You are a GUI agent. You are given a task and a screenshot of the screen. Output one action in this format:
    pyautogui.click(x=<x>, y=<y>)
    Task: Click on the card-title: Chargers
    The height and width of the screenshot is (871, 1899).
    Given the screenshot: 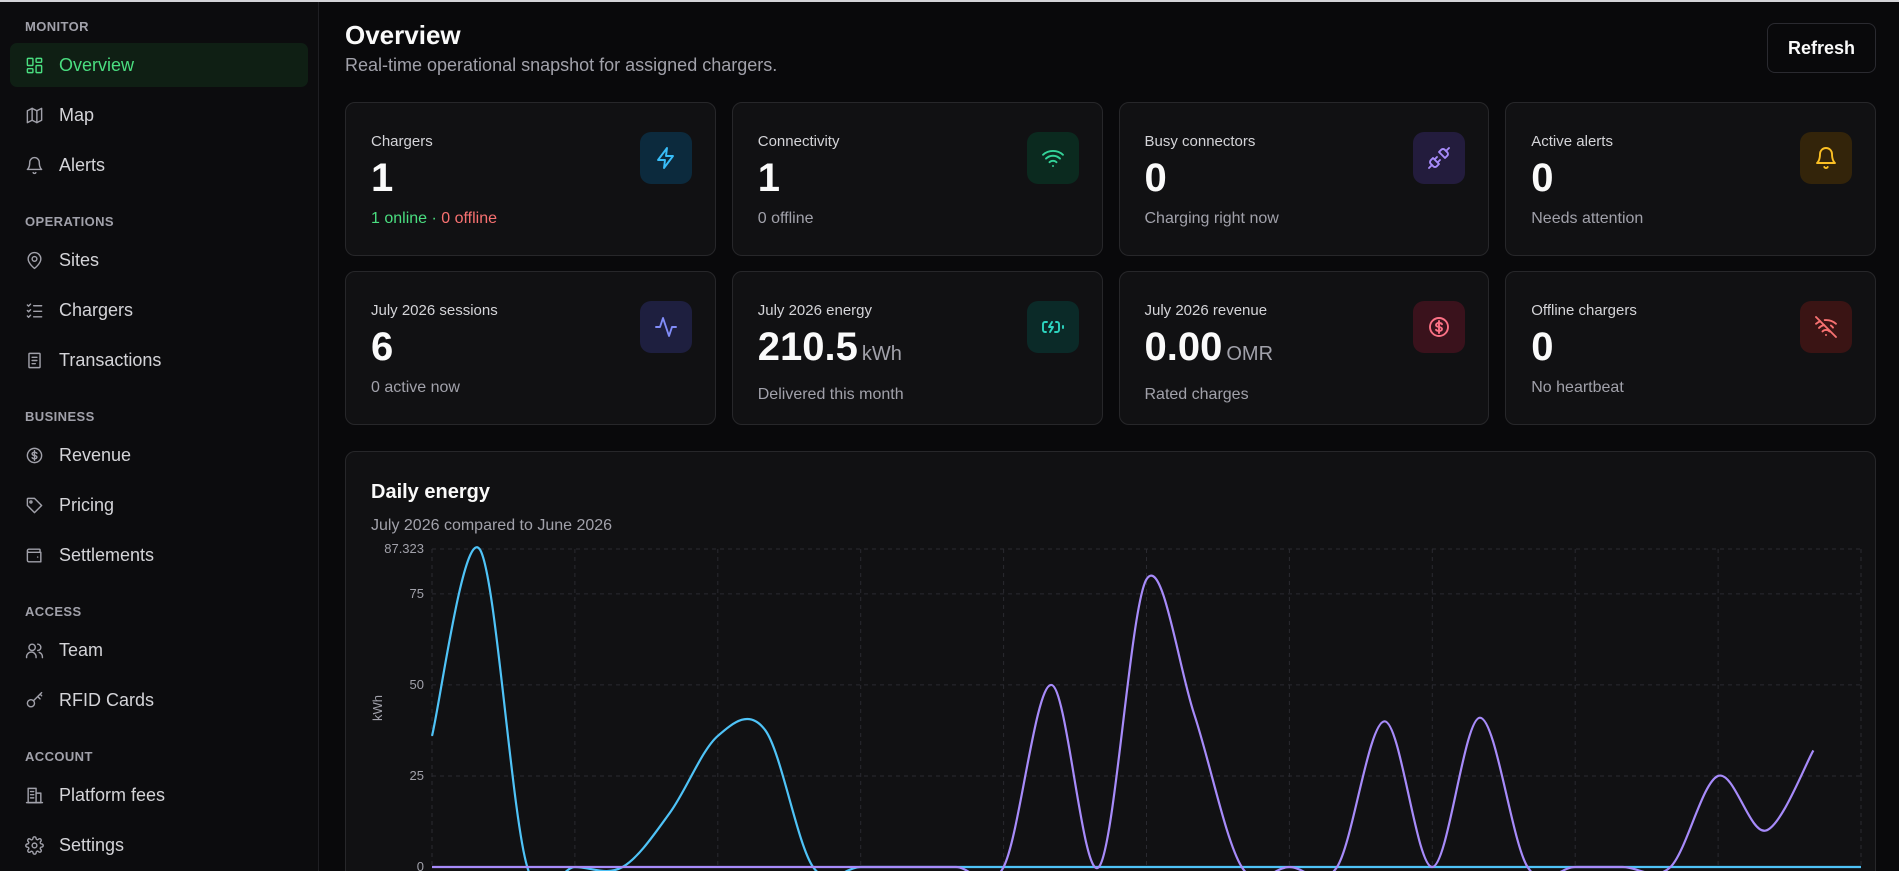 What is the action you would take?
    pyautogui.click(x=402, y=141)
    